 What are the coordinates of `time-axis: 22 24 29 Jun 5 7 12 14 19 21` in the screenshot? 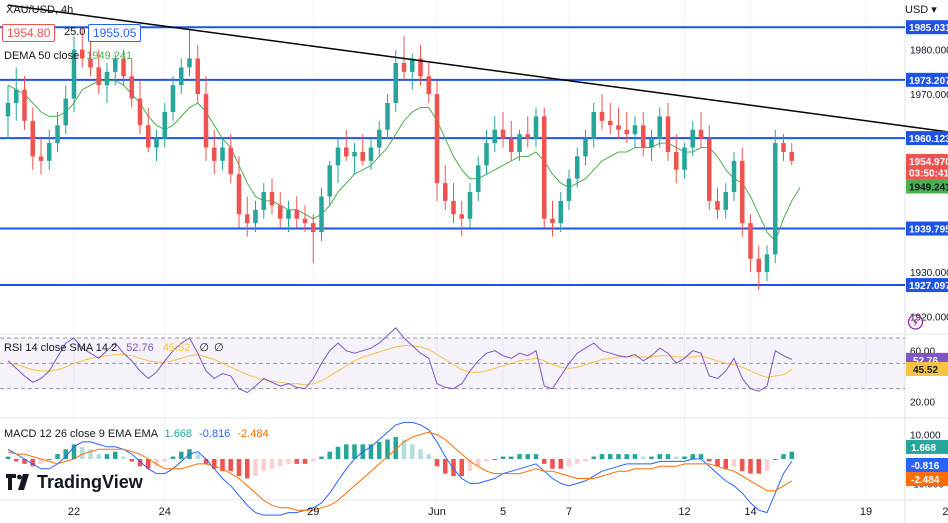 It's located at (508, 512).